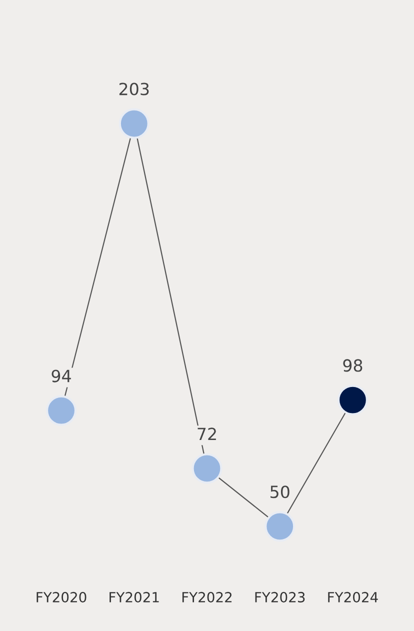 This screenshot has height=631, width=414. I want to click on data-label: 94, so click(61, 376).